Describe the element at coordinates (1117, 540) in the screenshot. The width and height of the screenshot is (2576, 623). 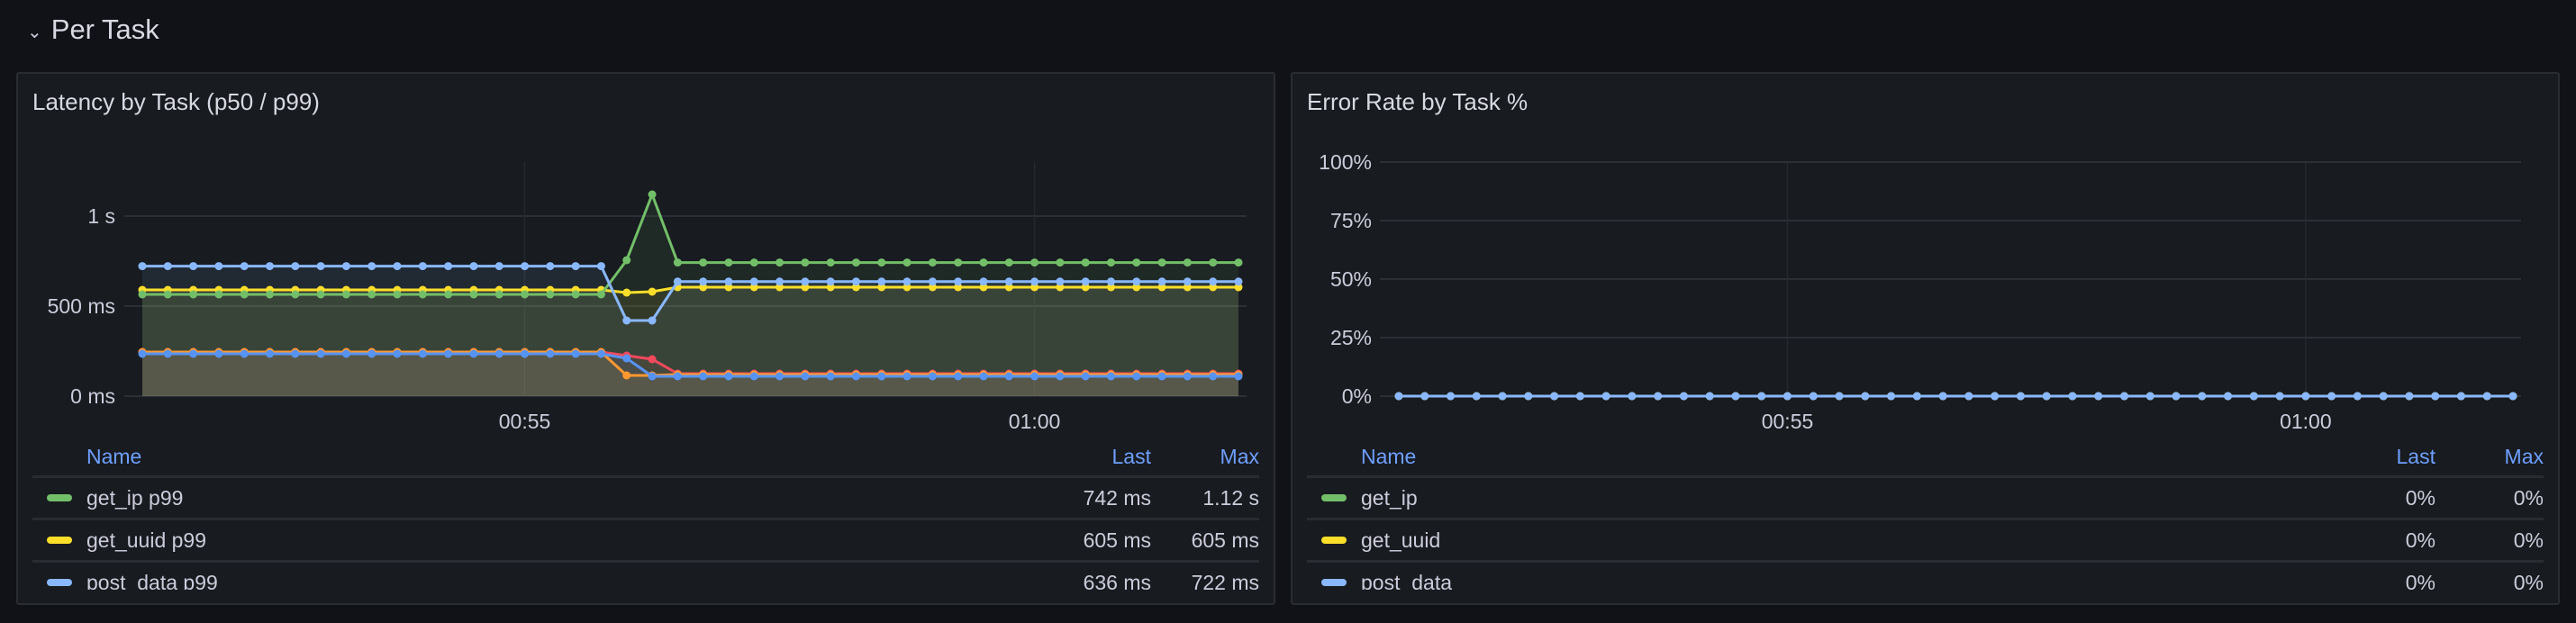
I see `legend-last-value: 605 ms` at that location.